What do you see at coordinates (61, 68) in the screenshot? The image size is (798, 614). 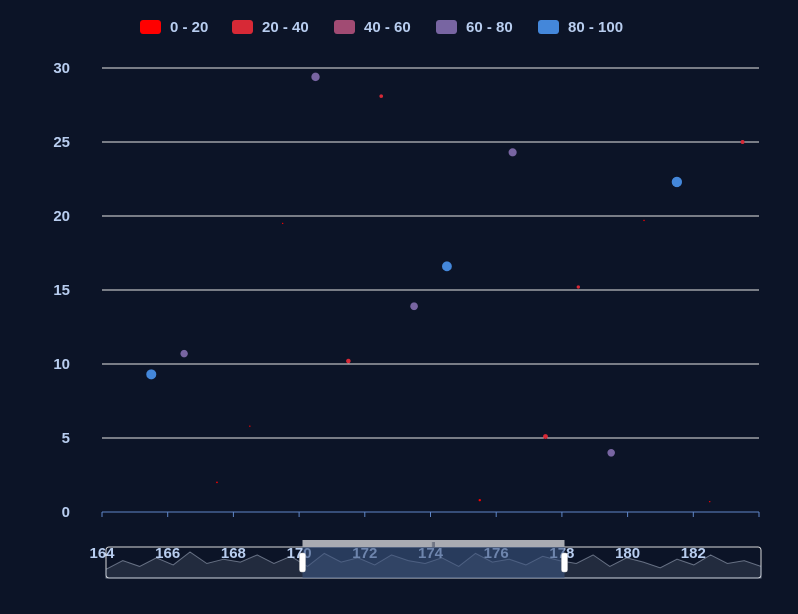 I see `y-tick-label: 30` at bounding box center [61, 68].